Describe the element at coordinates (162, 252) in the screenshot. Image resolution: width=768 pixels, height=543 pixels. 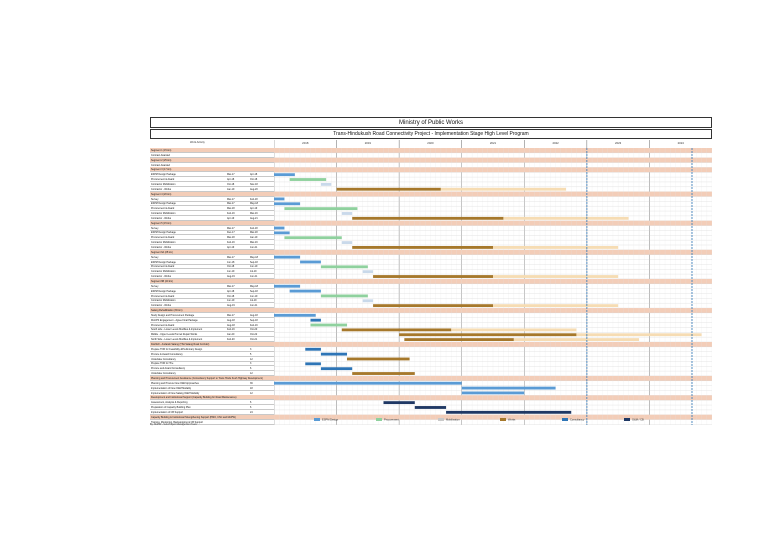
I see `activity-name: Segment 6A (25 km)` at that location.